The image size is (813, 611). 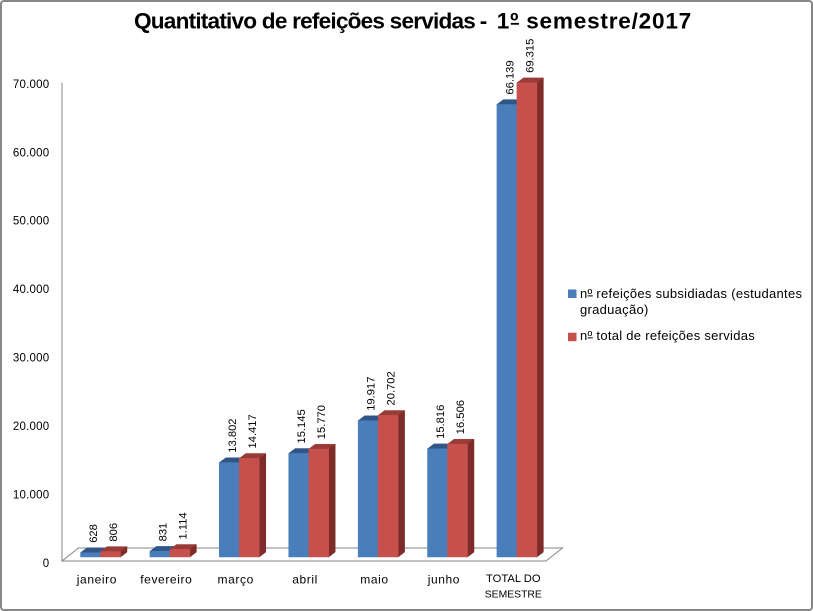 I want to click on svg-text:Quantitativo de refeições serv: Quantitativo de refeições servidas, so click(x=304, y=20).